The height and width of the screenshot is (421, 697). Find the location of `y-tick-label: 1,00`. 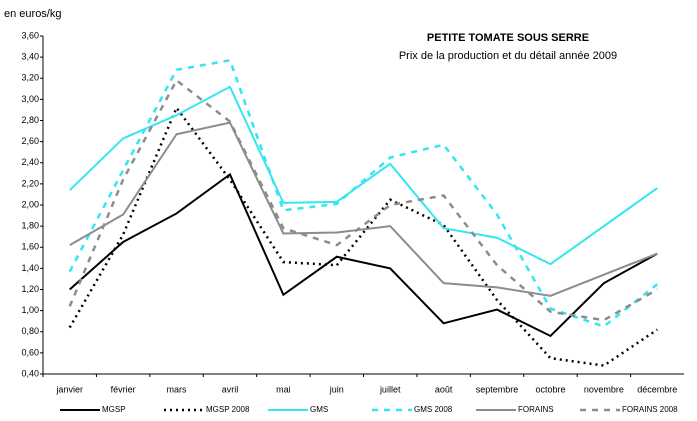

y-tick-label: 1,00 is located at coordinates (30, 310).